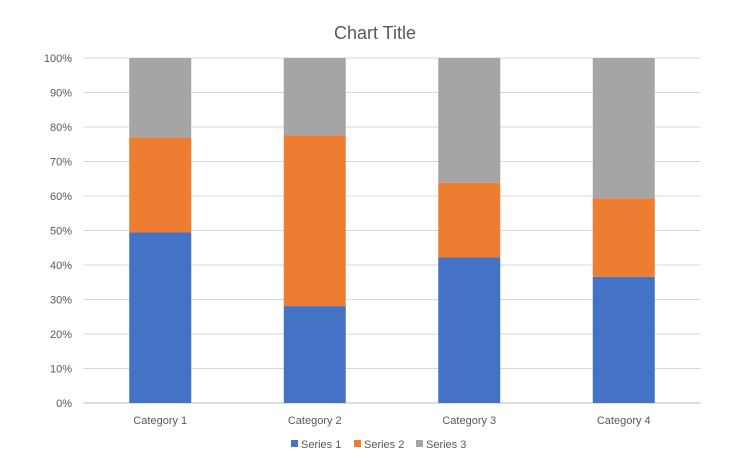 The height and width of the screenshot is (476, 754). I want to click on y-tick-label: 90%, so click(61, 94).